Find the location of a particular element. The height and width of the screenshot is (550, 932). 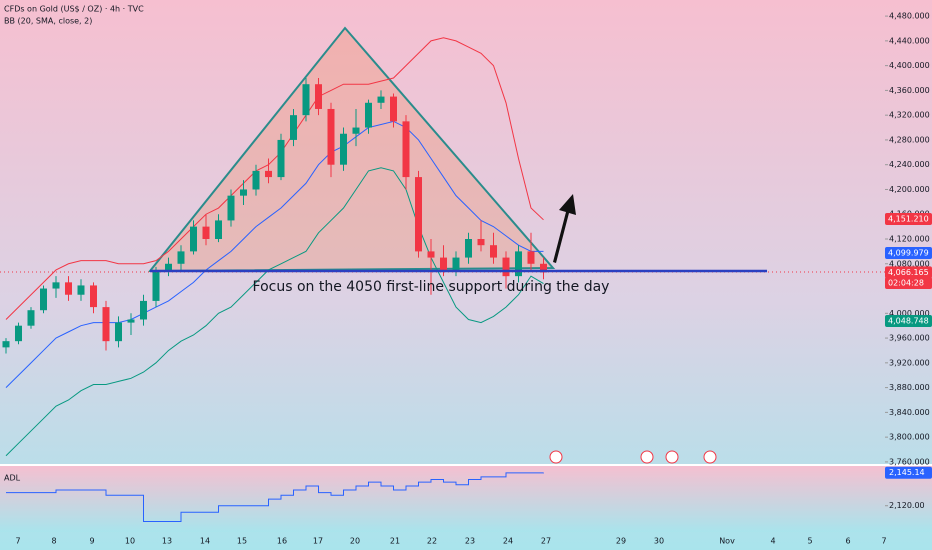

indicator-label: BB (20, SMA, close, 2) is located at coordinates (48, 21).